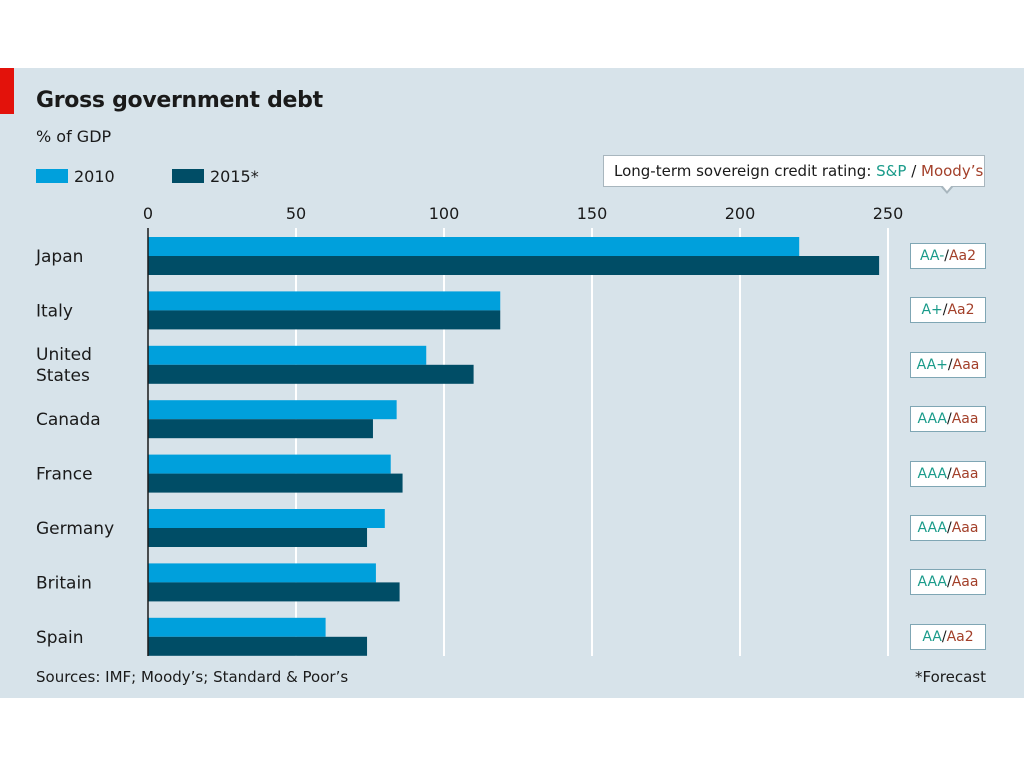  I want to click on source-note: Sources: IMF; Moody’s; Standard & Poor’s, so click(192, 677).